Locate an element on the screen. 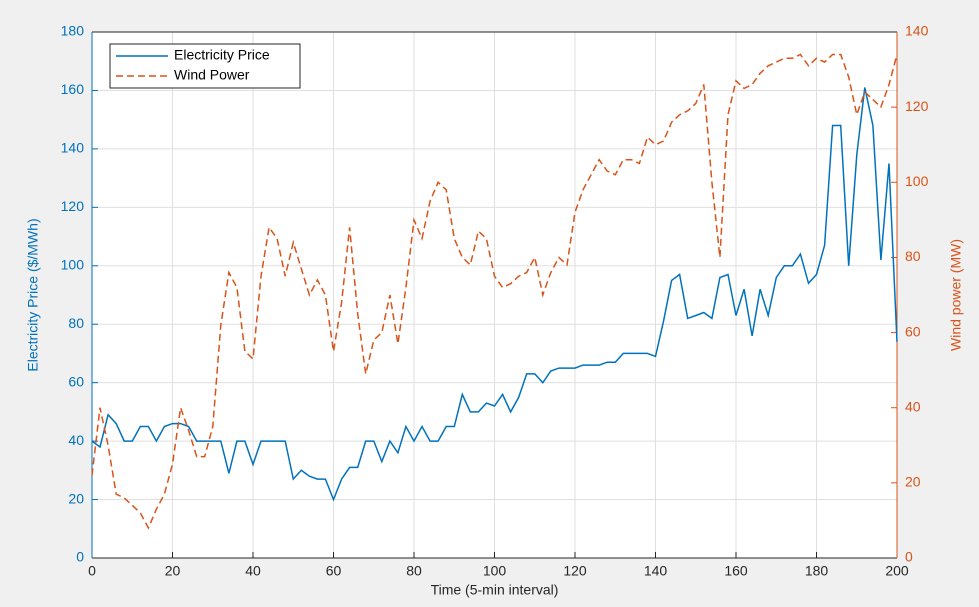  y2-tick-label: 40 is located at coordinates (913, 406).